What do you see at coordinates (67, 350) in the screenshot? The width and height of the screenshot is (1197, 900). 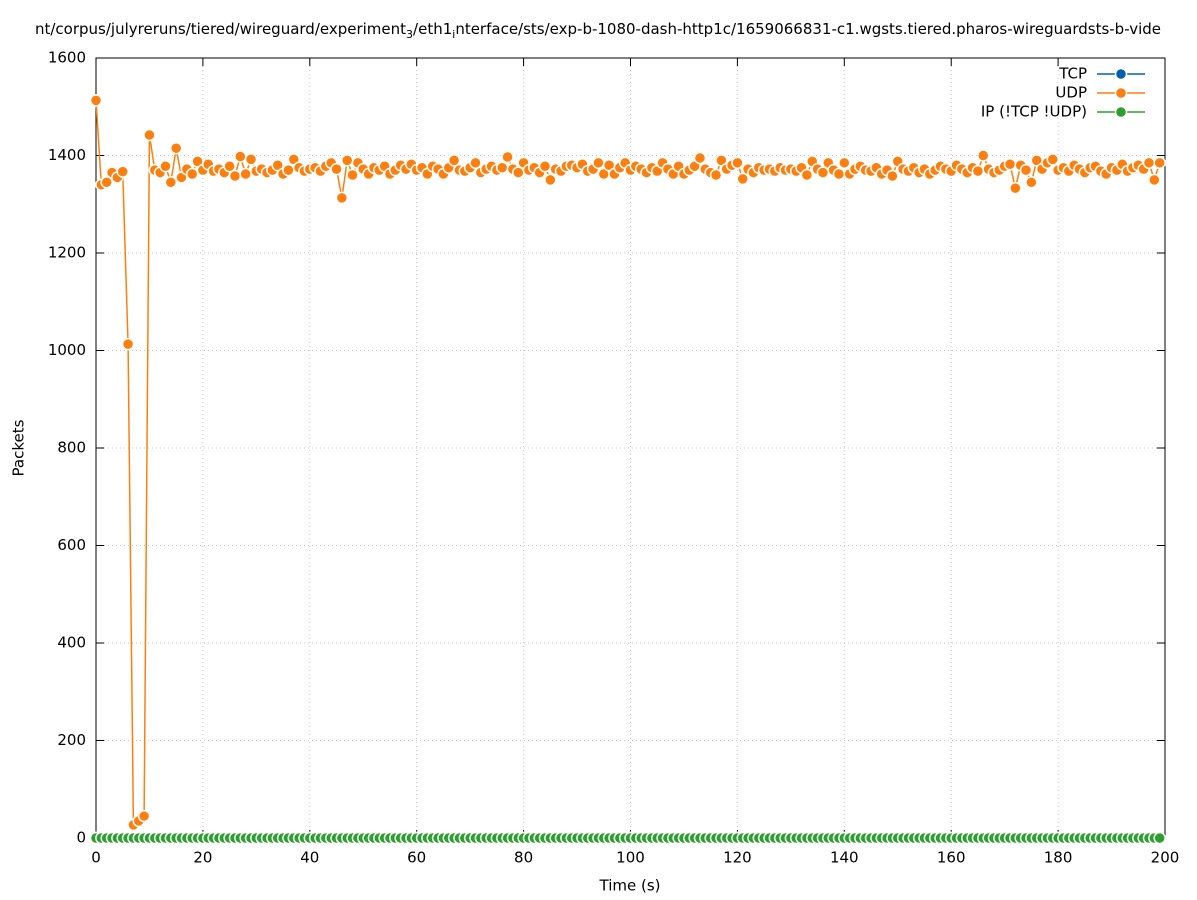 I see `y-tick-label: 1000` at bounding box center [67, 350].